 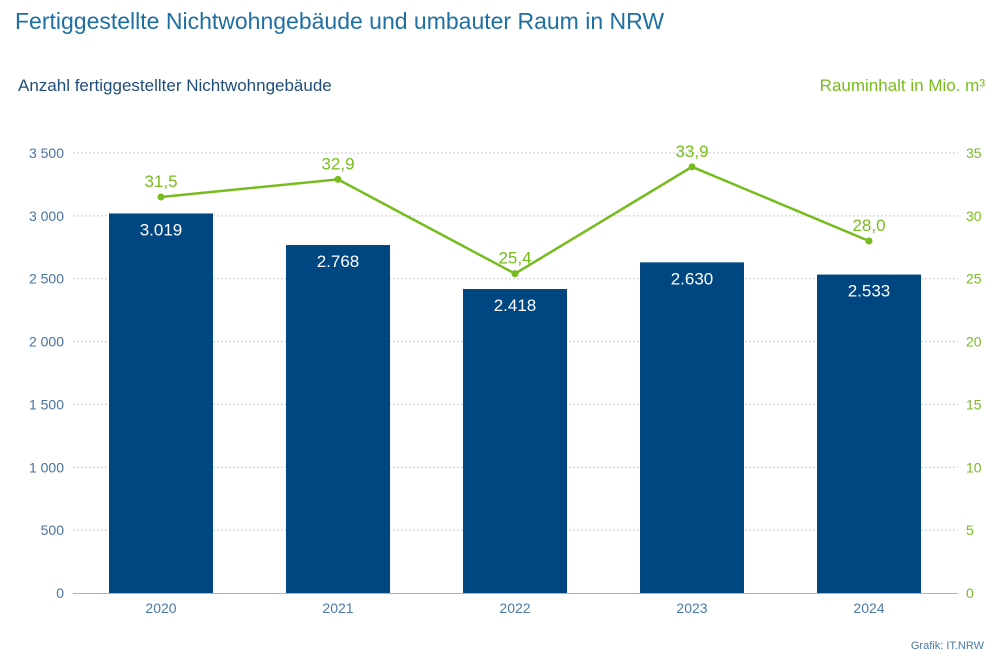 I want to click on y-right-tick-label: 10, so click(x=974, y=467).